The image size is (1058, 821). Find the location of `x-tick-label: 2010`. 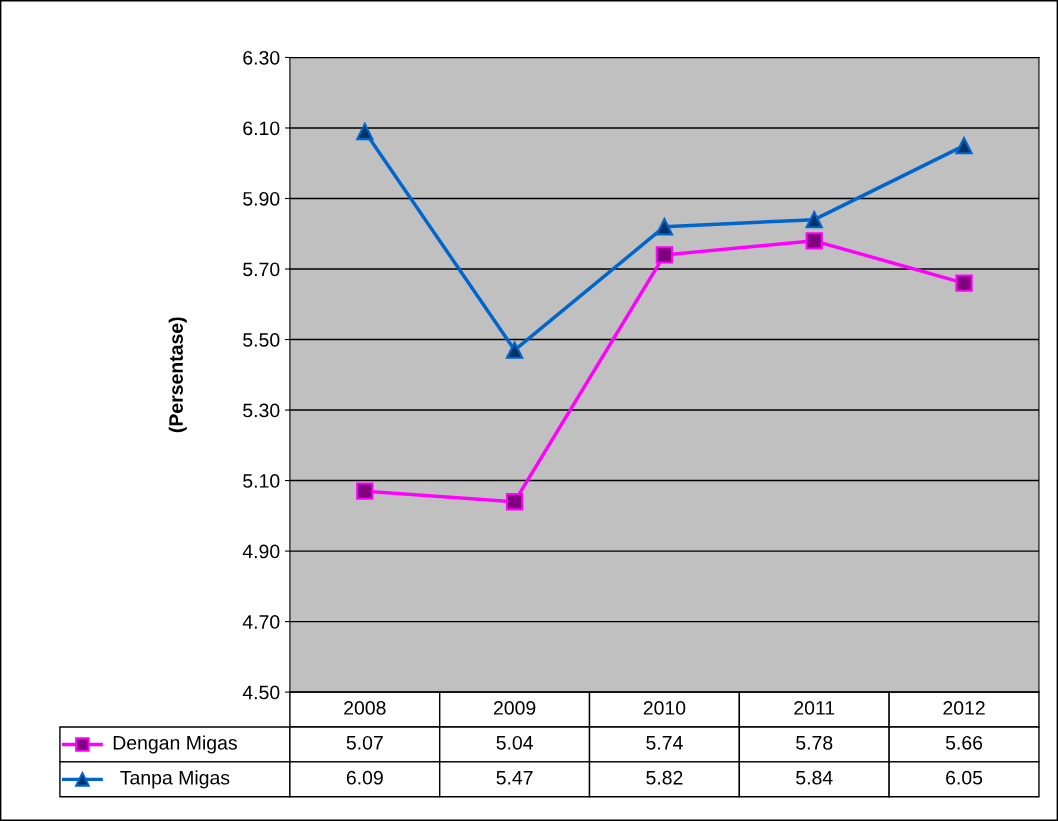

x-tick-label: 2010 is located at coordinates (664, 708).